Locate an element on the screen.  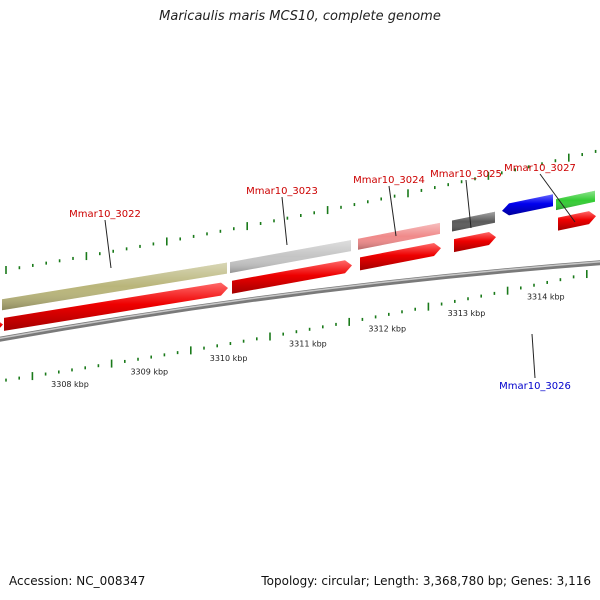
genome-backbone is located at coordinates (300, 301).